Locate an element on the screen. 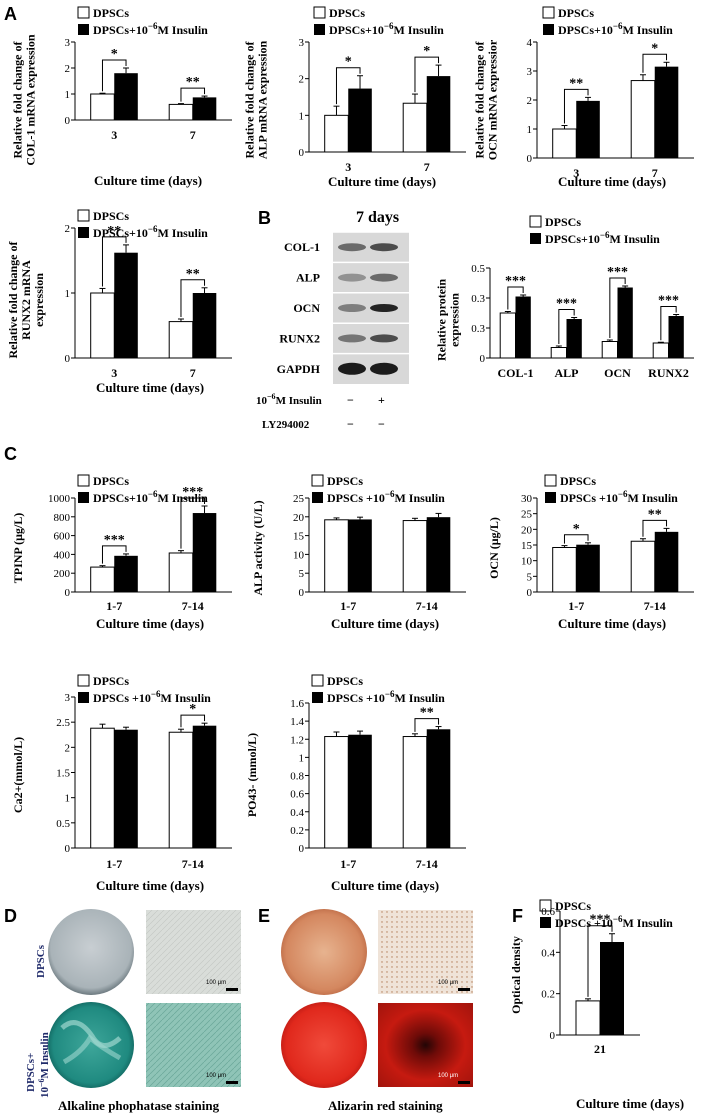 Image resolution: width=702 pixels, height=1115 pixels. dpscs-alp-micrograph is located at coordinates (193, 952).